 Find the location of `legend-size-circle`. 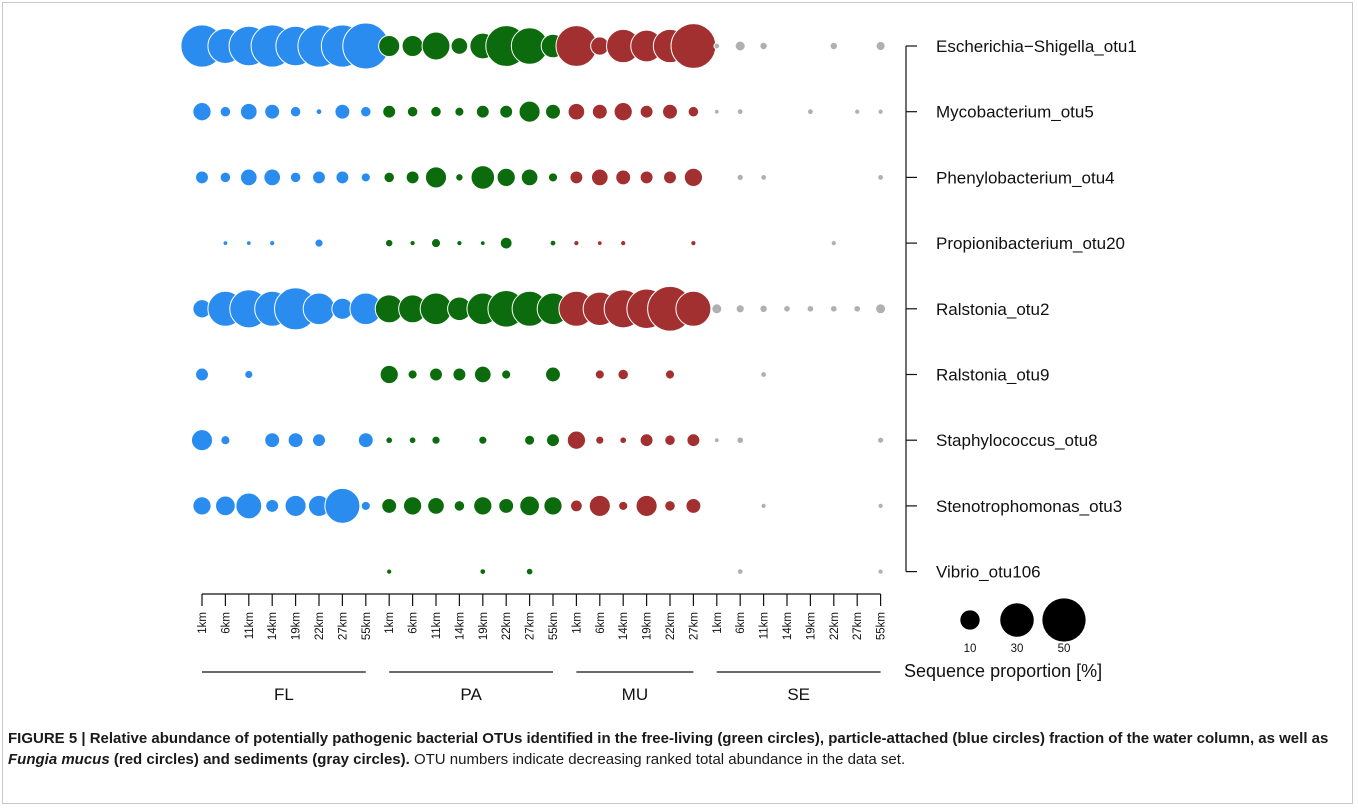

legend-size-circle is located at coordinates (1064, 620).